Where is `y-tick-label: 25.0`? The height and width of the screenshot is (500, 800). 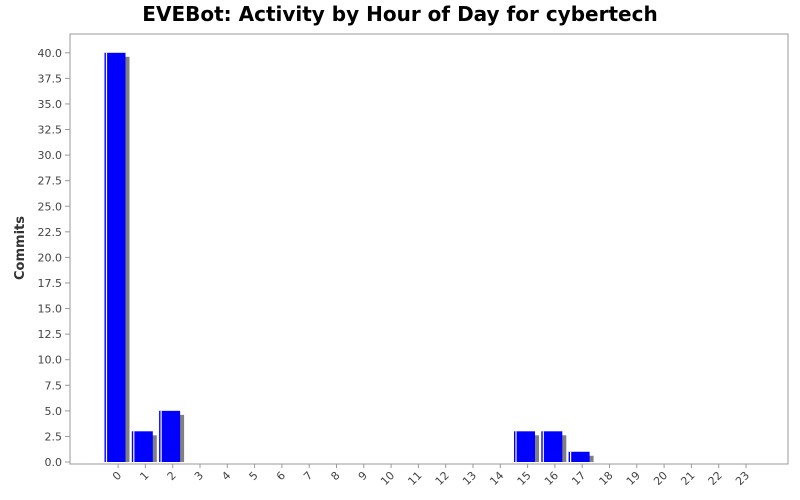
y-tick-label: 25.0 is located at coordinates (50, 206).